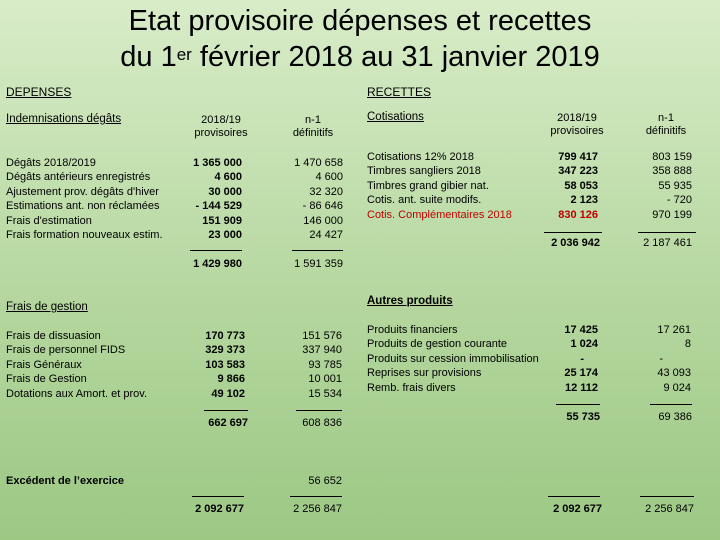 Image resolution: width=720 pixels, height=540 pixels. Describe the element at coordinates (225, 235) in the screenshot. I see `cell-value: 23 000` at that location.